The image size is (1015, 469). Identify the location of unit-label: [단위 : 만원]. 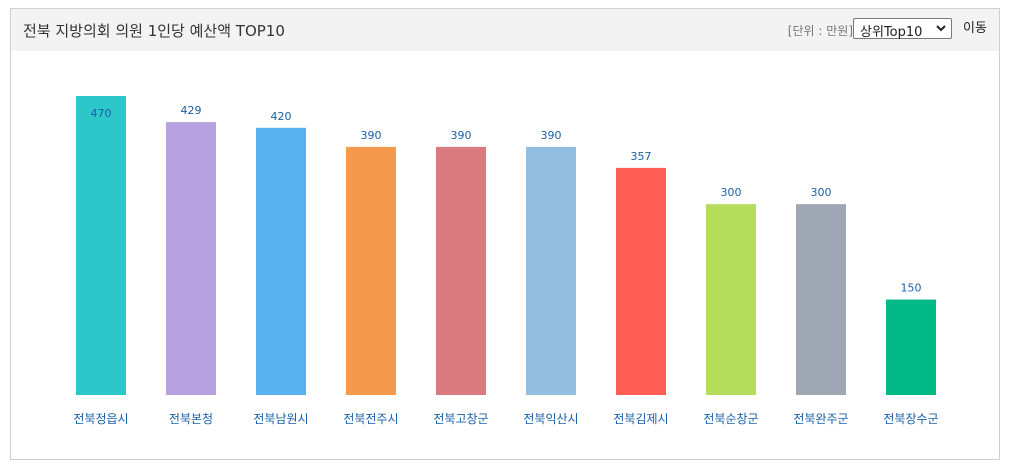
(820, 30).